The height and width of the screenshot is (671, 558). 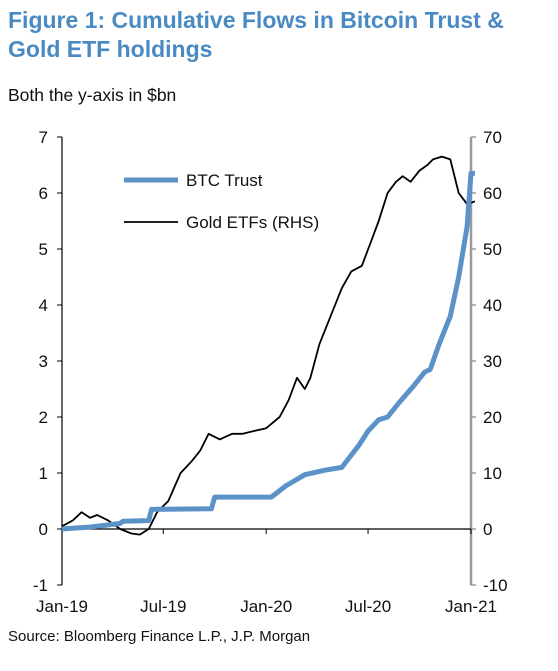 I want to click on left-tick-label: 2, so click(x=43, y=417).